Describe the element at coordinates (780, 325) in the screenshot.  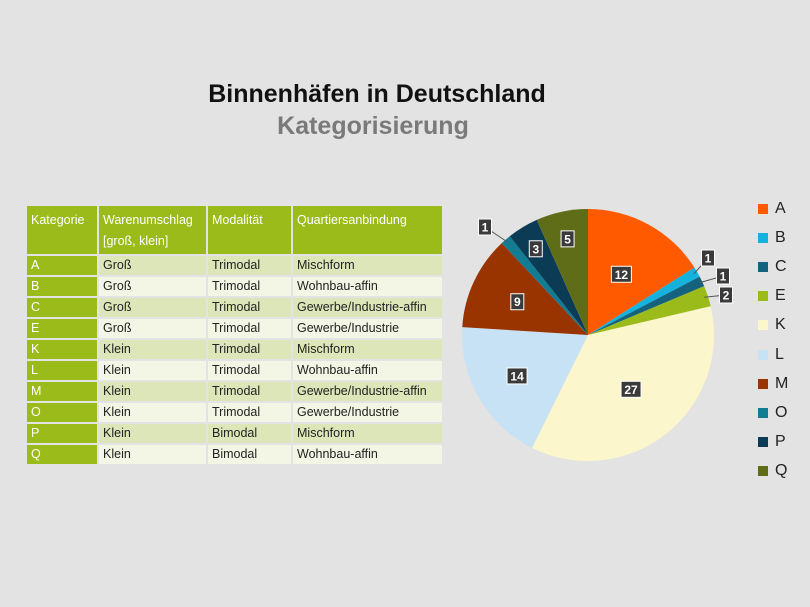
I see `legend-label: K` at that location.